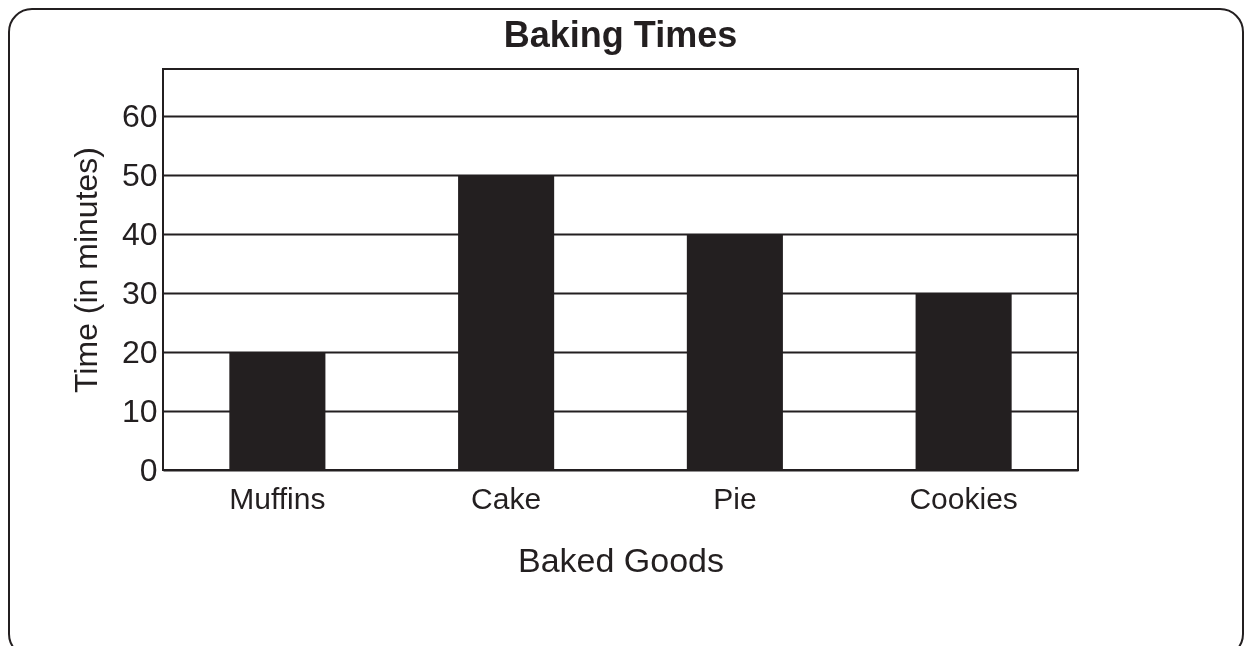 This screenshot has height=646, width=1252. What do you see at coordinates (735, 498) in the screenshot?
I see `x-tick-label: Pie` at bounding box center [735, 498].